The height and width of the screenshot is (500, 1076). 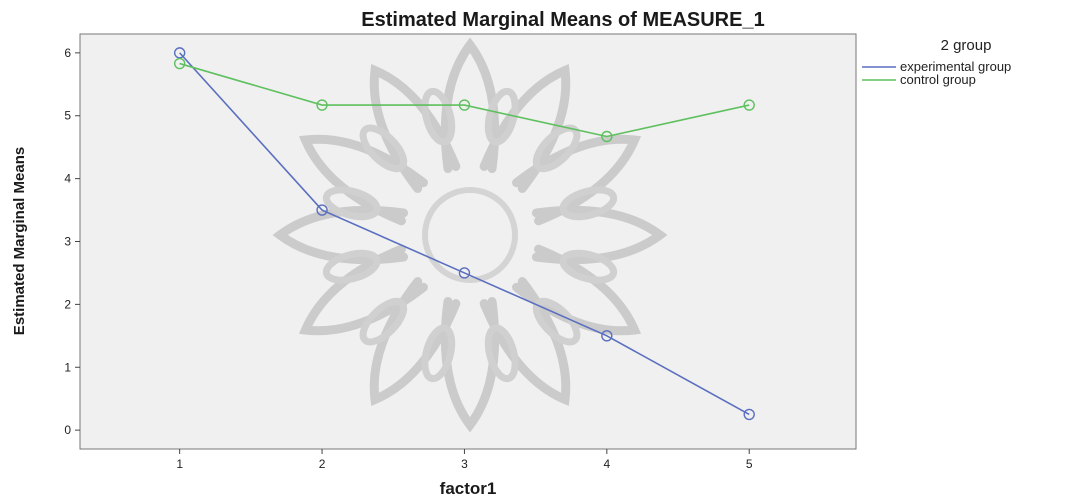 What do you see at coordinates (938, 79) in the screenshot?
I see `legend-label: control group` at bounding box center [938, 79].